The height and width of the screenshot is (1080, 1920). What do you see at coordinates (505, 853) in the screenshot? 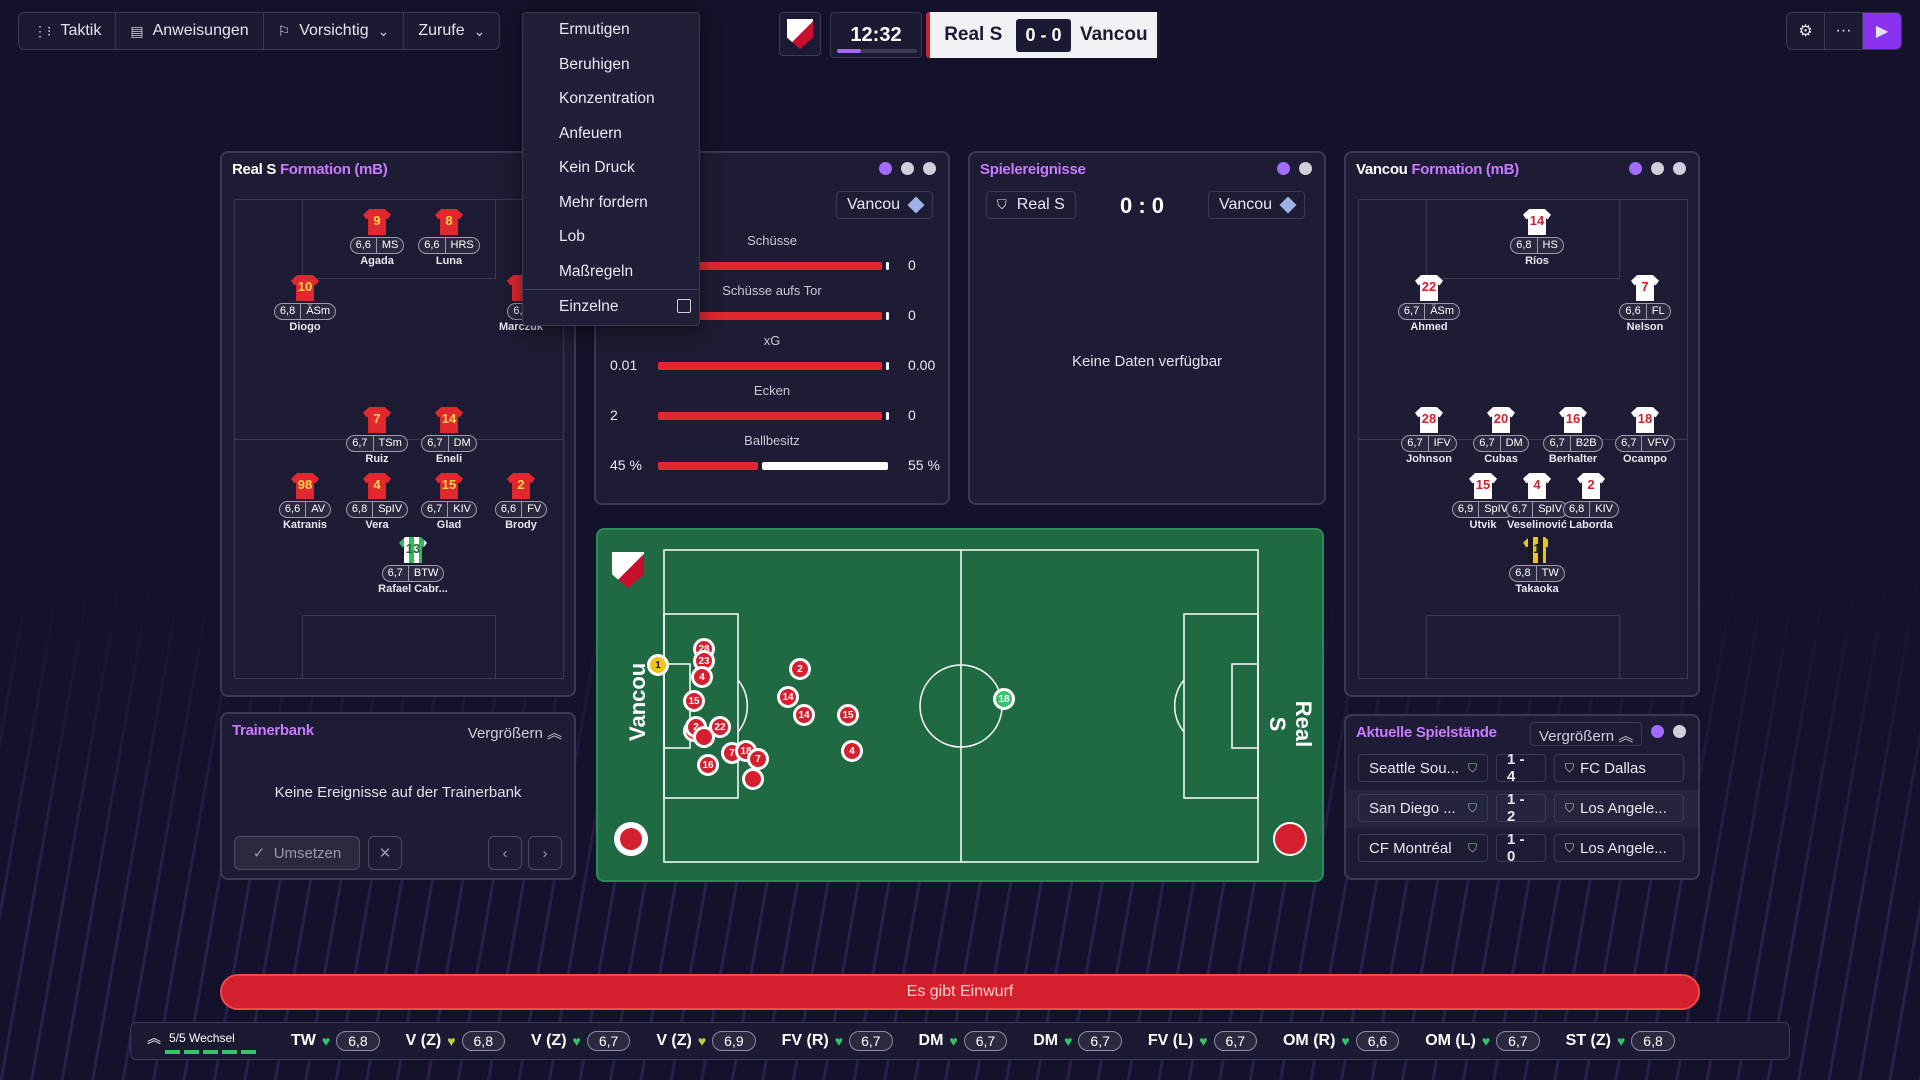
I see `prev-button: ‹` at bounding box center [505, 853].